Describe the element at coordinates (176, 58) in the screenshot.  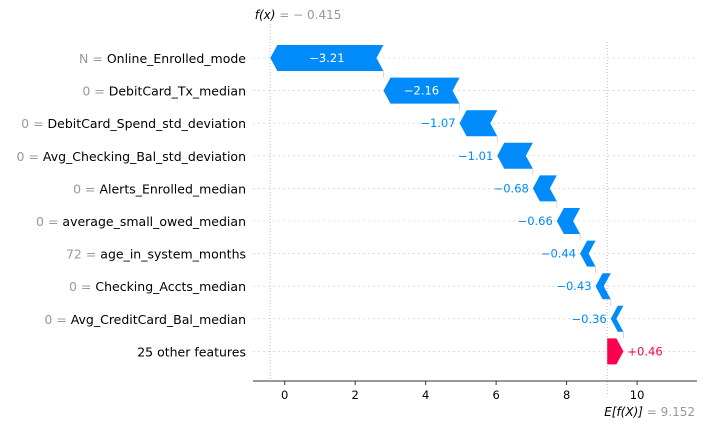
I see `feature-name: Online_Enrolled_mode` at that location.